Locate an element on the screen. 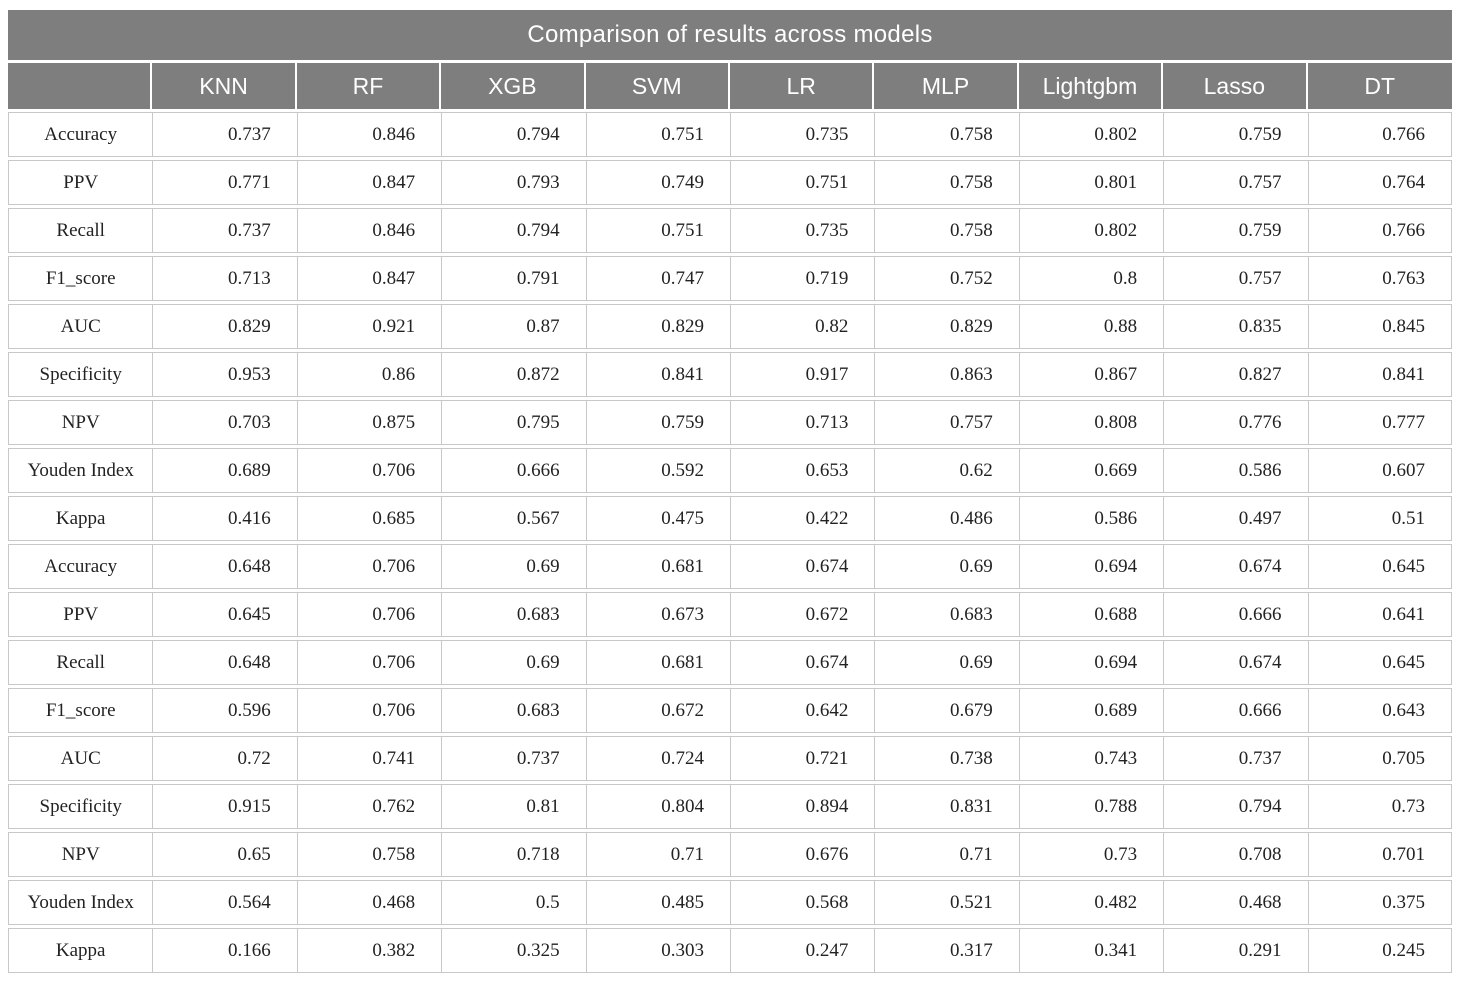  metric-value: 0.673 is located at coordinates (657, 614).